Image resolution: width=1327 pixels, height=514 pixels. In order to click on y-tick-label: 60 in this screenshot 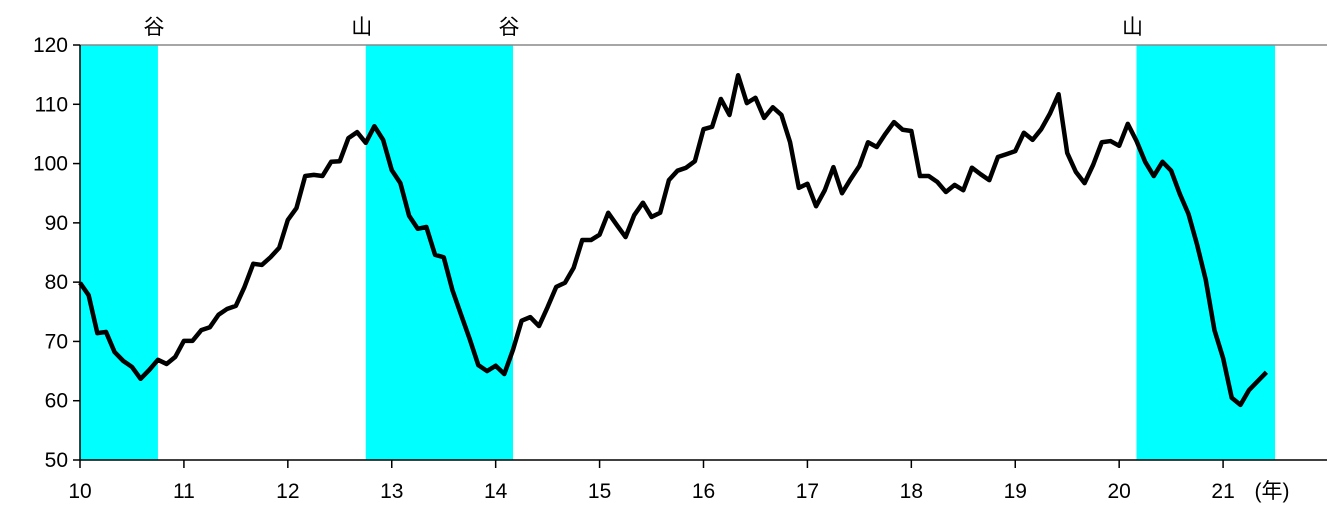, I will do `click(56, 401)`.